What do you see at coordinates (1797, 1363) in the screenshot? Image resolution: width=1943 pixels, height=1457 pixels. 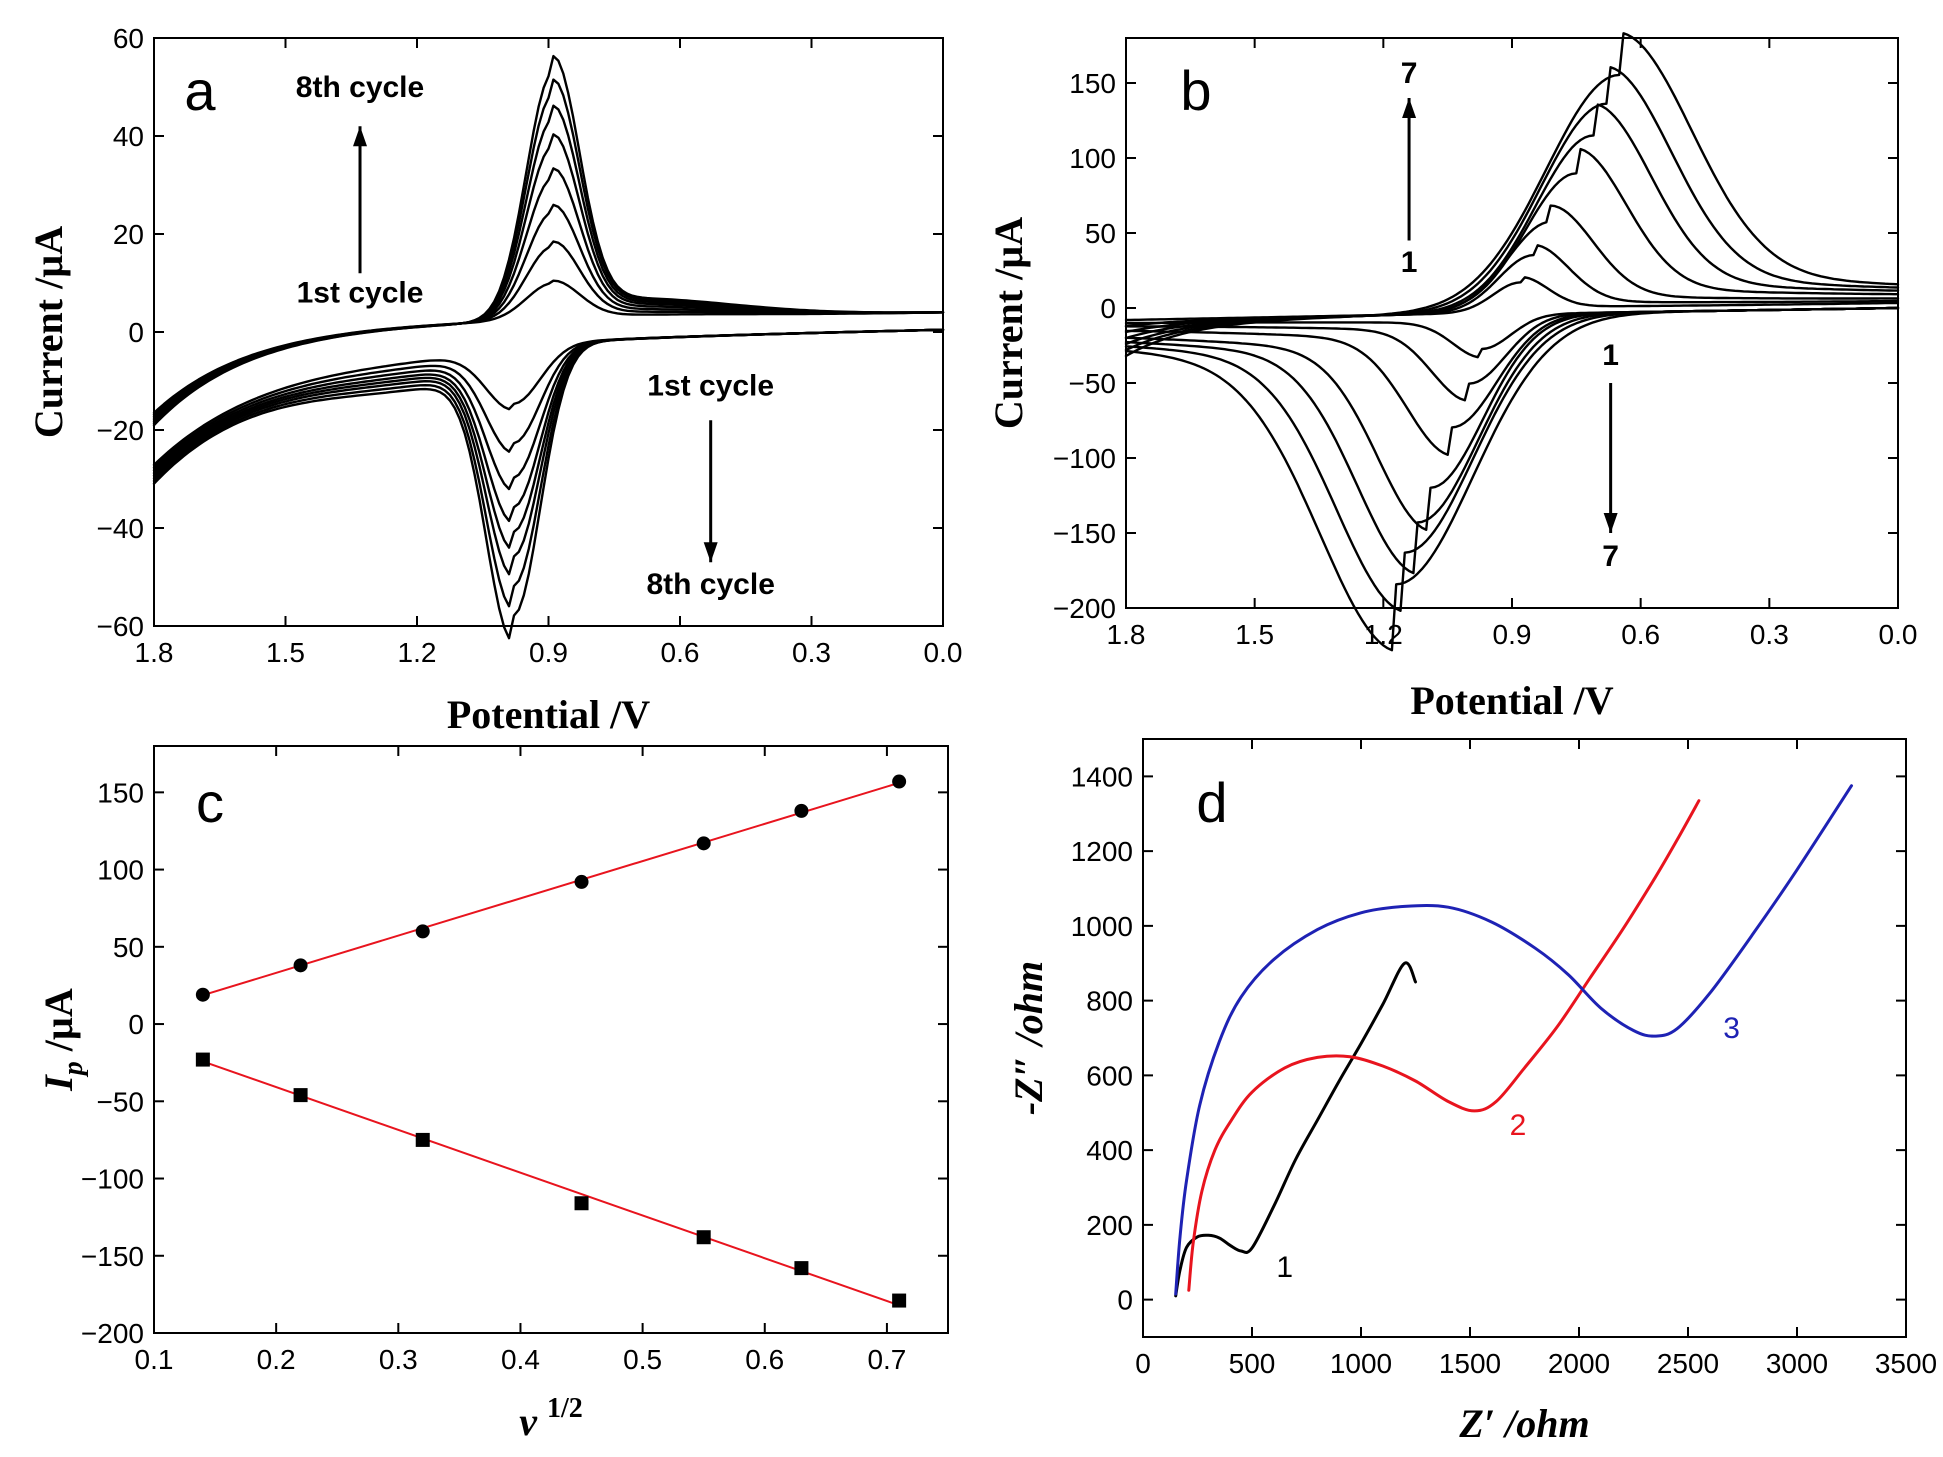 I see `x-tick-label: 3000` at bounding box center [1797, 1363].